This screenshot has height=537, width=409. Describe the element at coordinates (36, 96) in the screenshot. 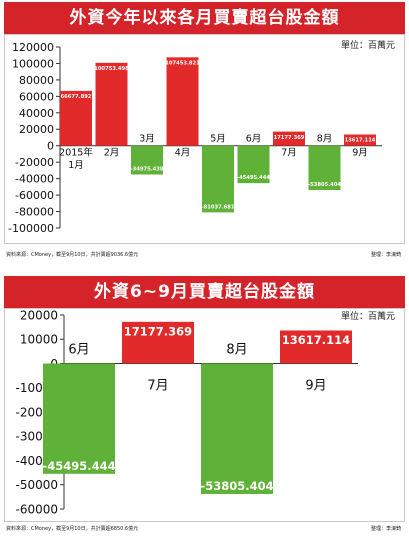

I see `y-tick-label: 60000` at that location.